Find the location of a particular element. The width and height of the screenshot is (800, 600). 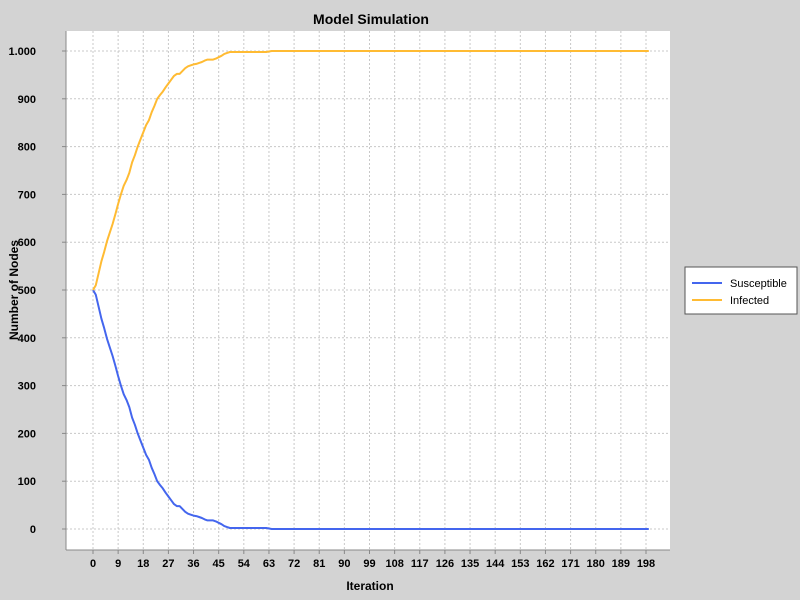

x-tick-label: 171 is located at coordinates (570, 564).